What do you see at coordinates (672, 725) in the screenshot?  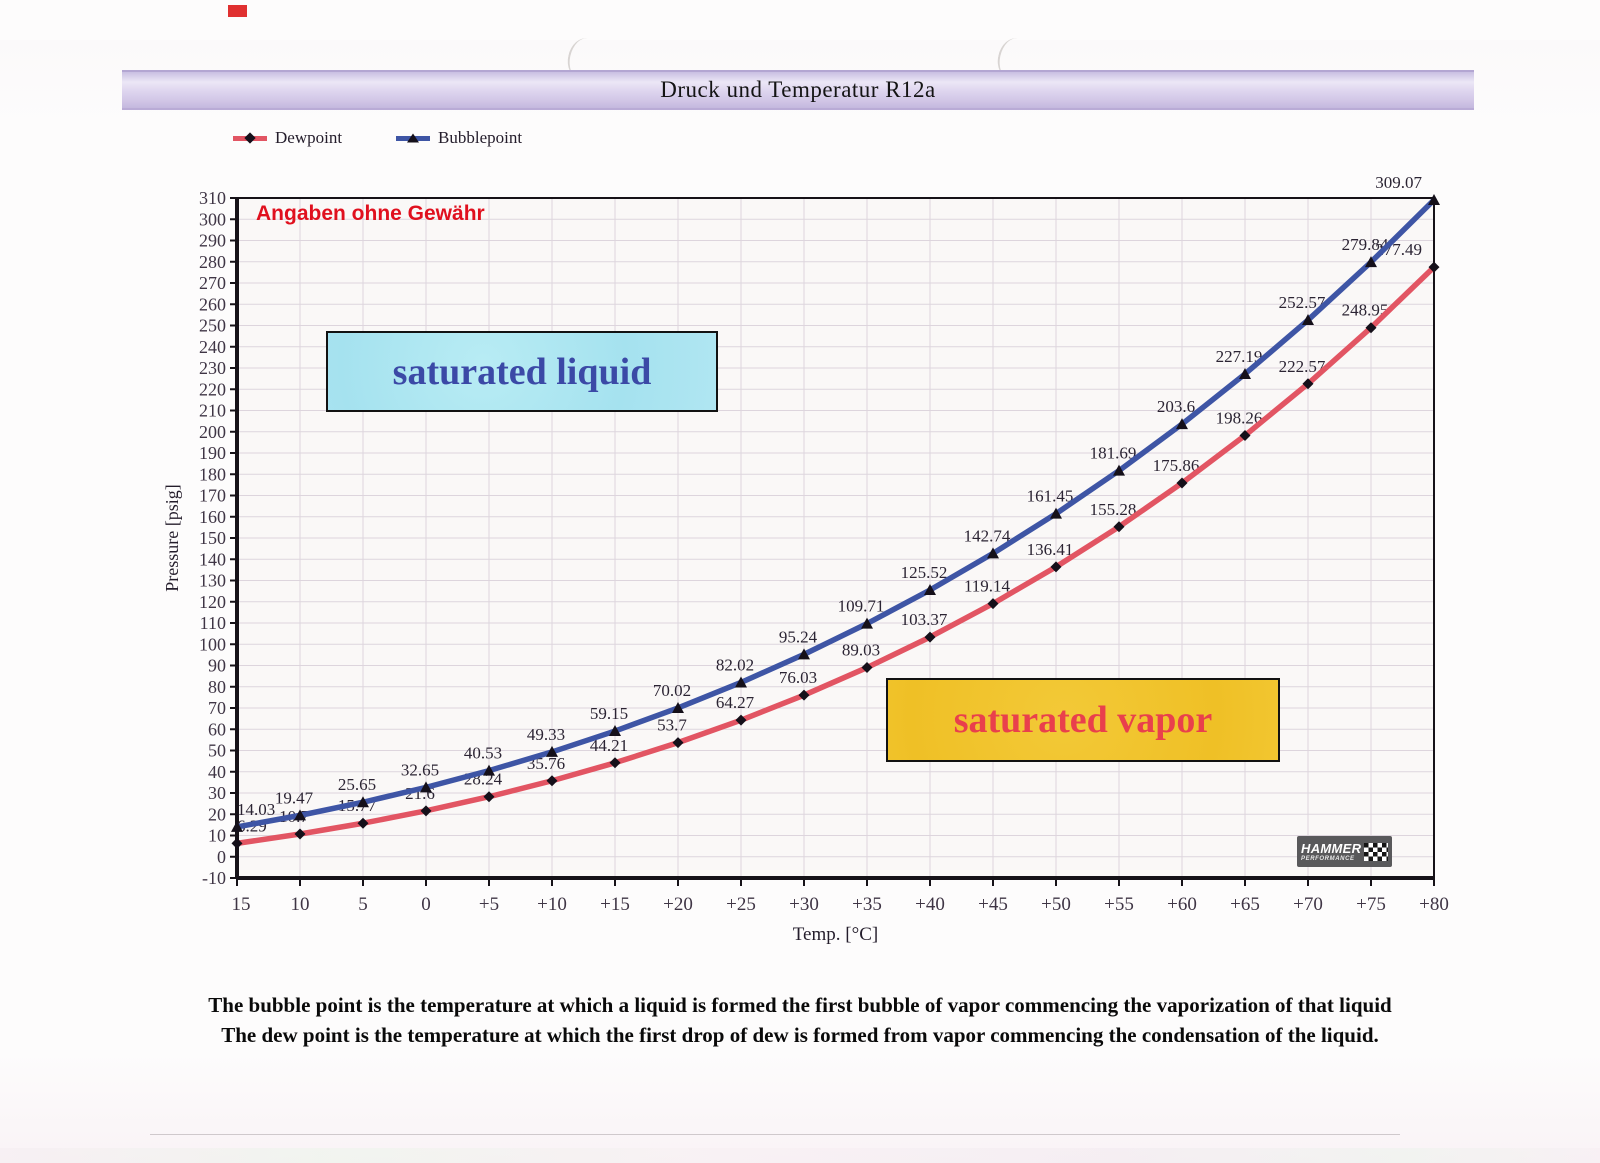 I see `data-point-label: 53.7` at bounding box center [672, 725].